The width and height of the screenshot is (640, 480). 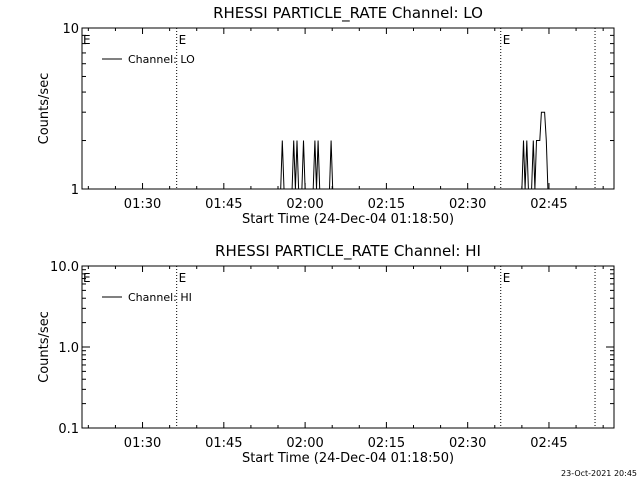 I want to click on footer-timestamp: 23-Oct-2021 20:45, so click(x=599, y=473).